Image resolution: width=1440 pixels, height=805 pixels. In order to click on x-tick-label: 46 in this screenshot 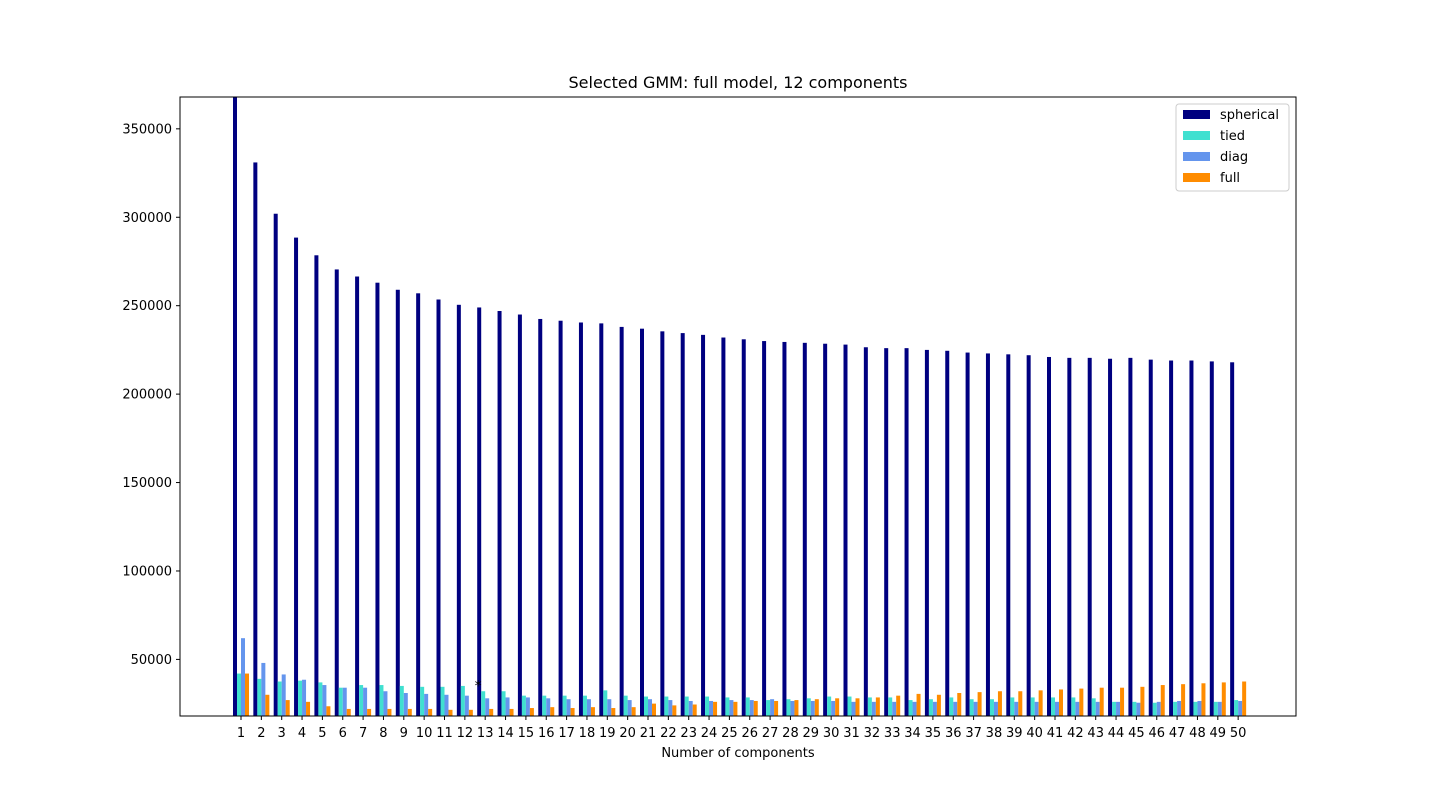, I will do `click(1156, 733)`.